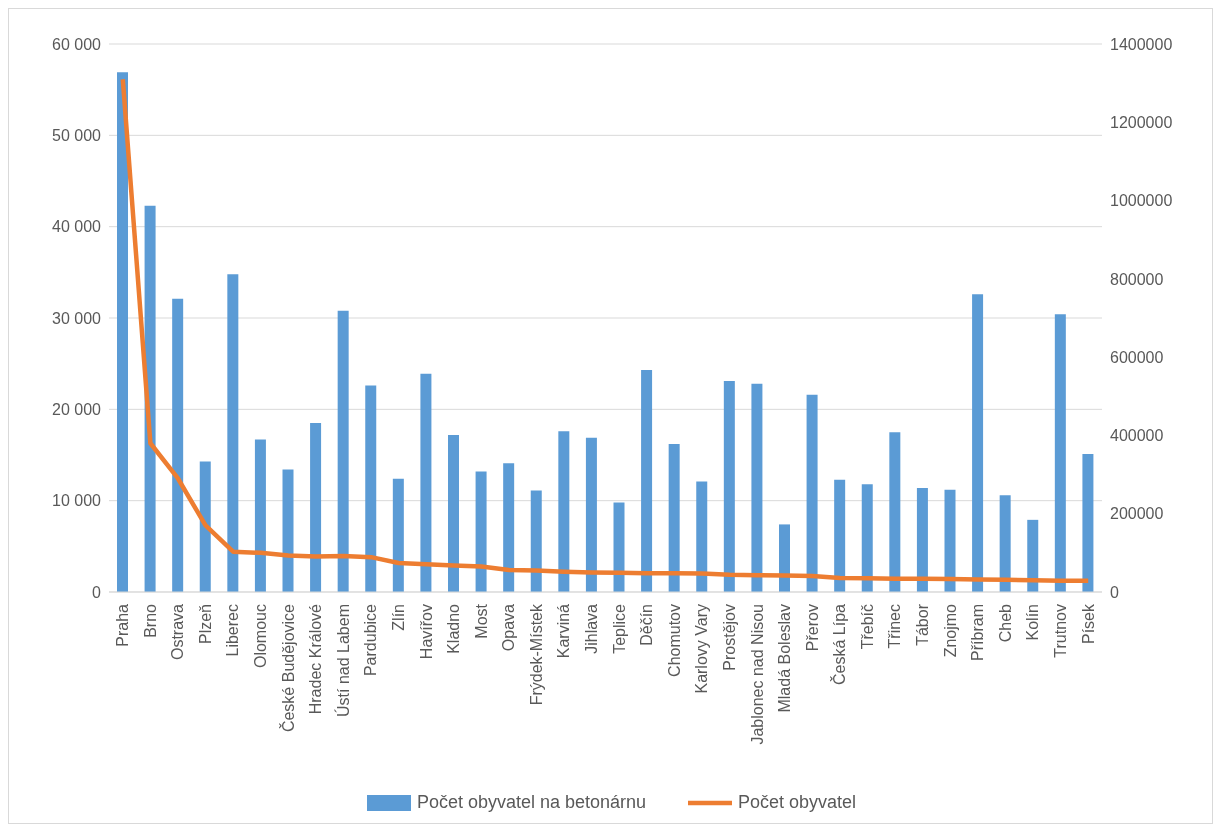 The width and height of the screenshot is (1221, 832). Describe the element at coordinates (77, 227) in the screenshot. I see `y-tick-label: 40 000` at that location.